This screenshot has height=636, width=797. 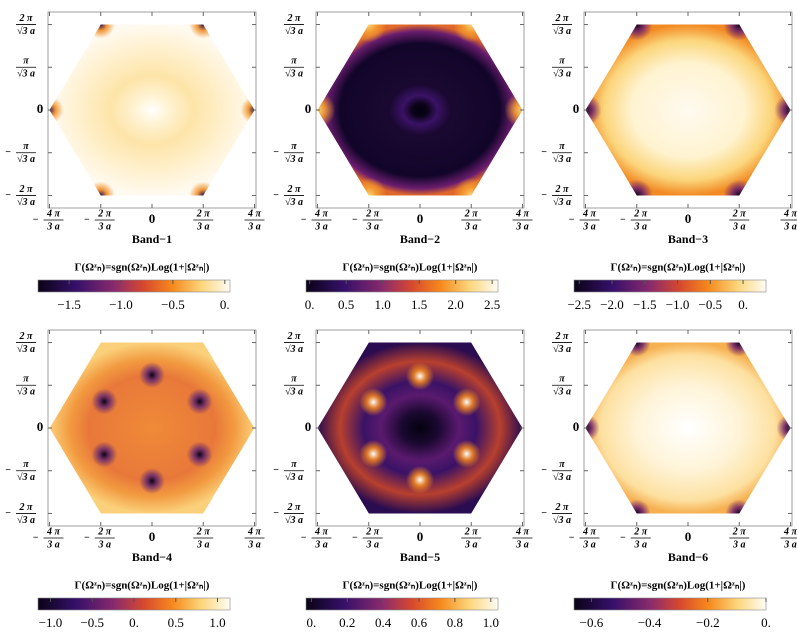 What do you see at coordinates (688, 557) in the screenshot?
I see `panel-title: Band−6` at bounding box center [688, 557].